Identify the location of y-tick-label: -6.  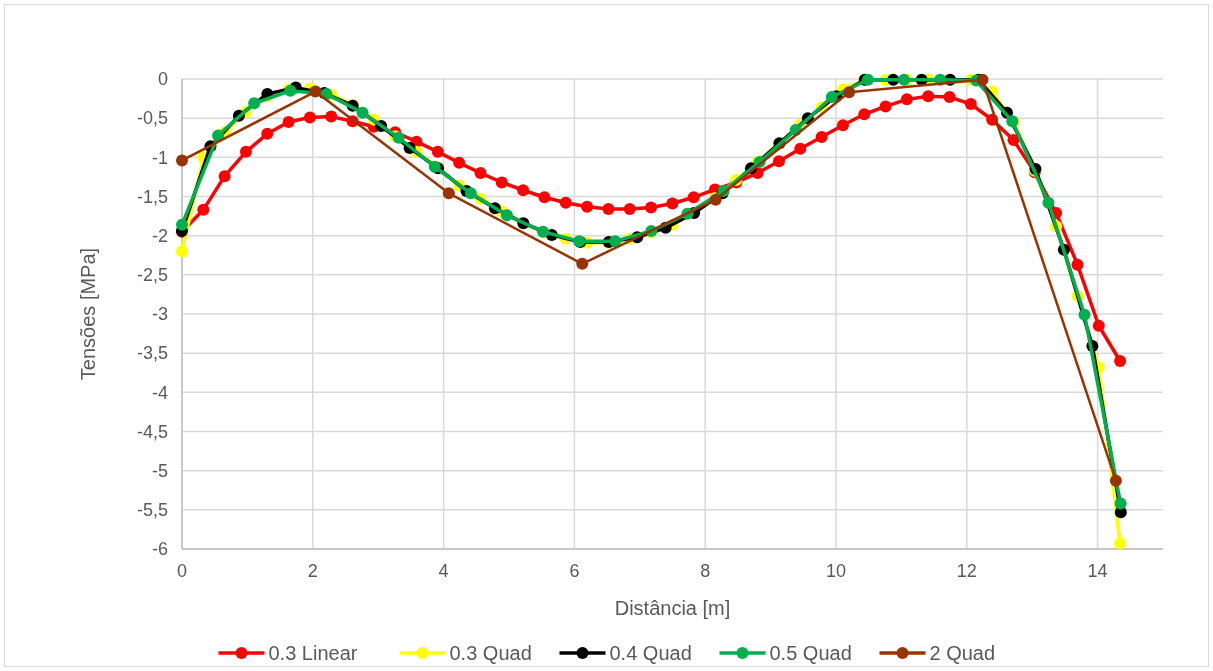
(159, 549).